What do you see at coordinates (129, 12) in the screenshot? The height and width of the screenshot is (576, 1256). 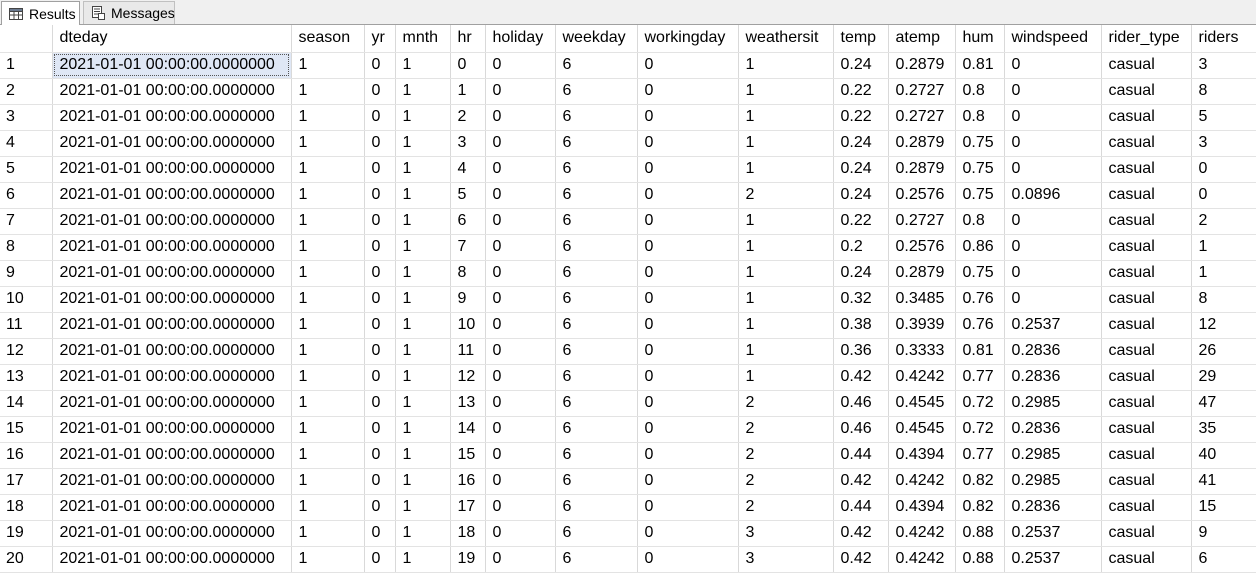 I see `tab-messages: Messages` at bounding box center [129, 12].